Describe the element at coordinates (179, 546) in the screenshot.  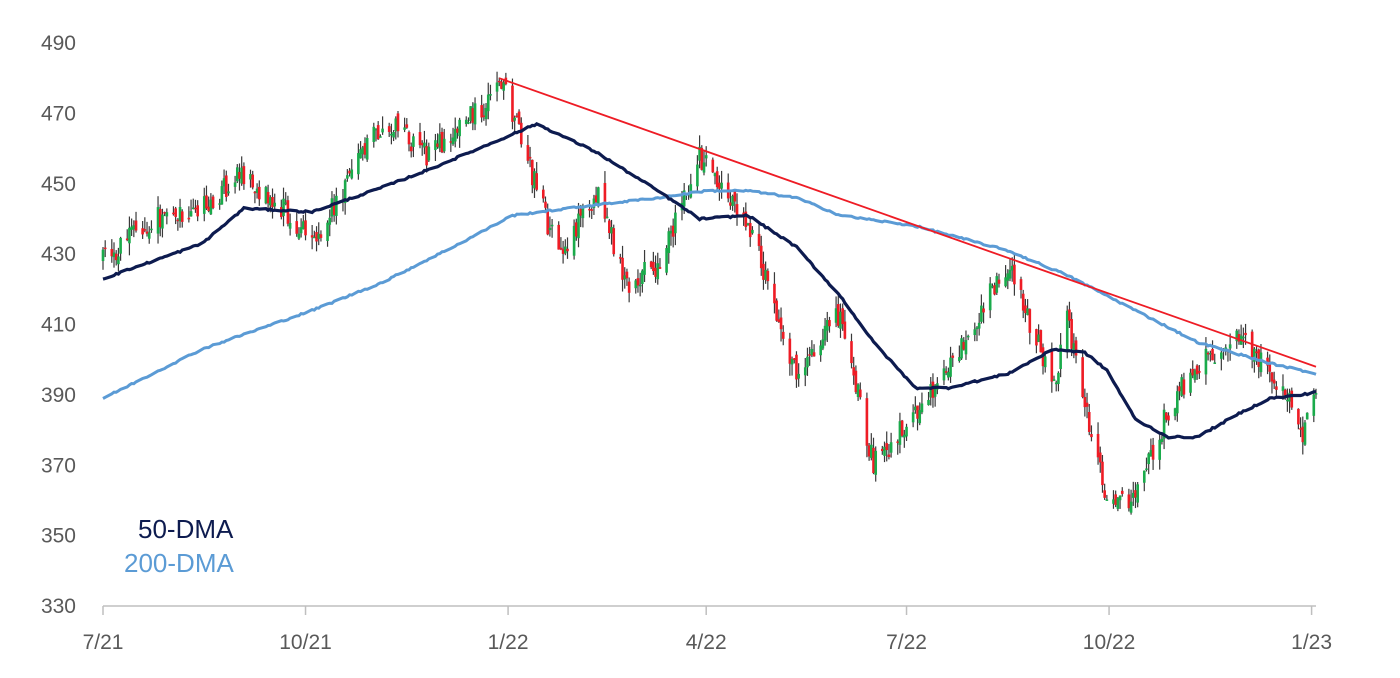
I see `legend: 50-DMA 200-DMA` at that location.